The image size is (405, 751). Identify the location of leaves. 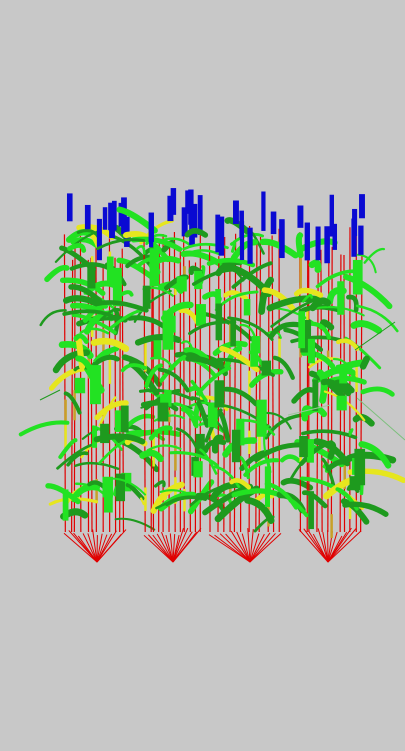
(329, 381).